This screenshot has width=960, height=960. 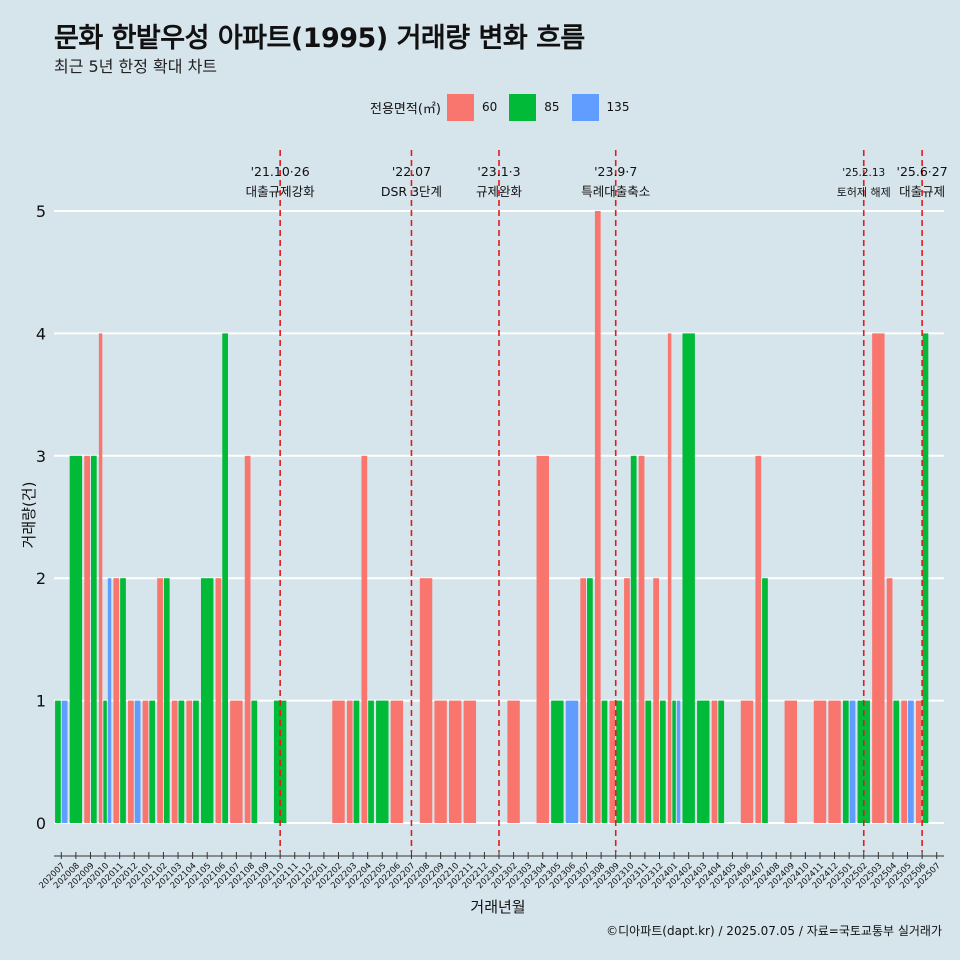 I want to click on legend-title: 전용면적(㎡), so click(x=405, y=109).